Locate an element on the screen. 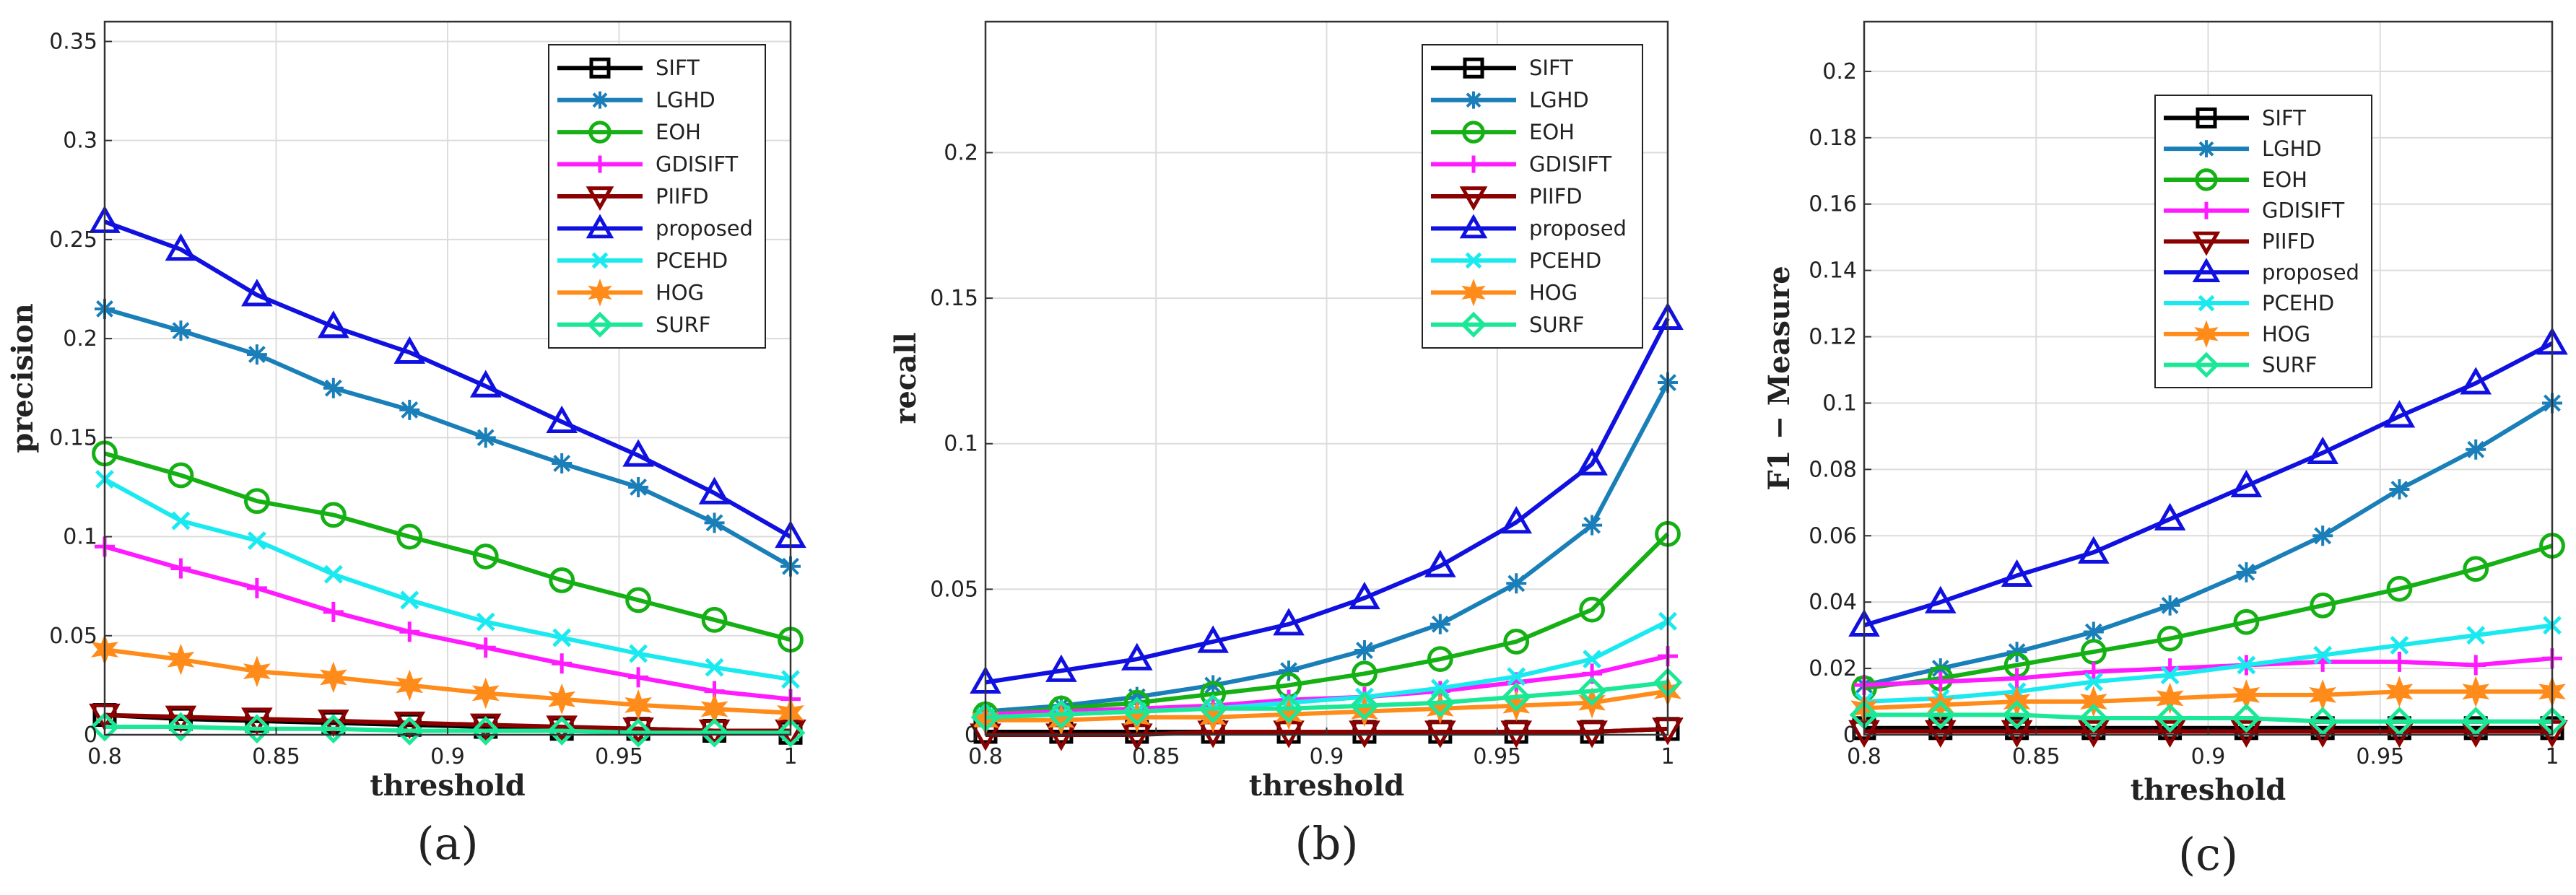 This screenshot has height=895, width=2576. y-tick-label: 0.1 is located at coordinates (961, 444).